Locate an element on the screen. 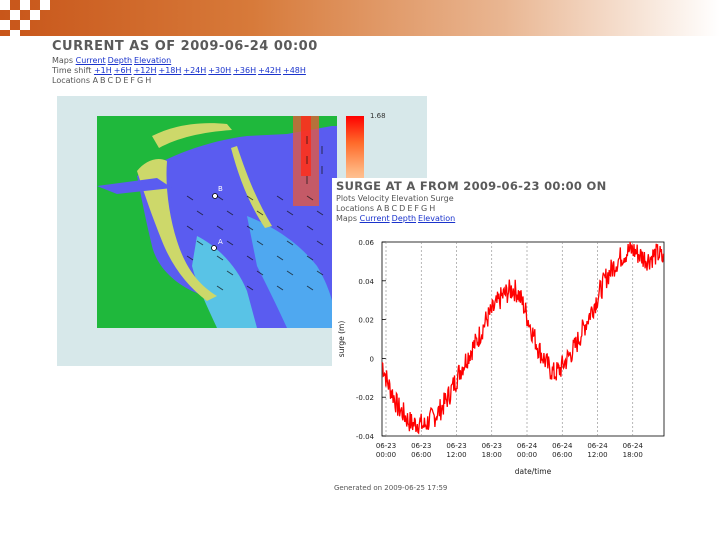 The image size is (720, 540). y-tick-label: 0 is located at coordinates (372, 359).